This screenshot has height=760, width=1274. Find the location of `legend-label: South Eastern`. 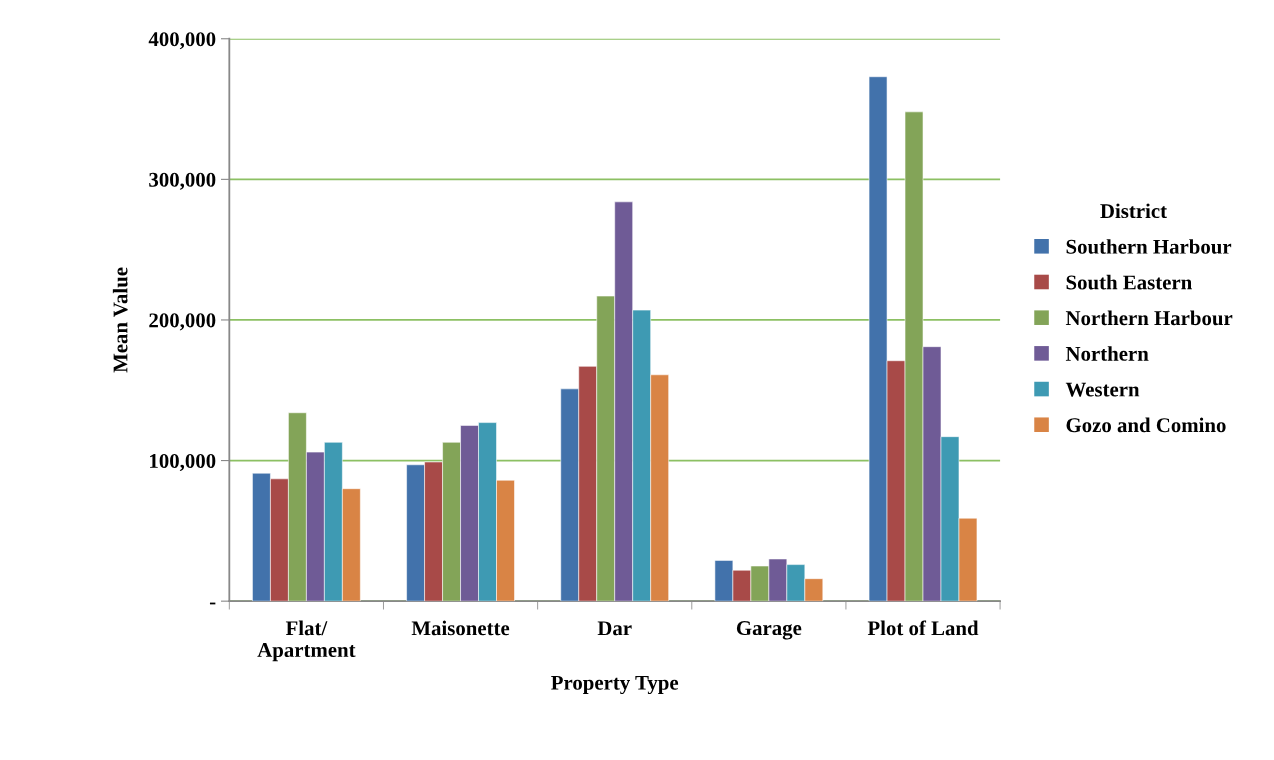

legend-label: South Eastern is located at coordinates (1129, 282).